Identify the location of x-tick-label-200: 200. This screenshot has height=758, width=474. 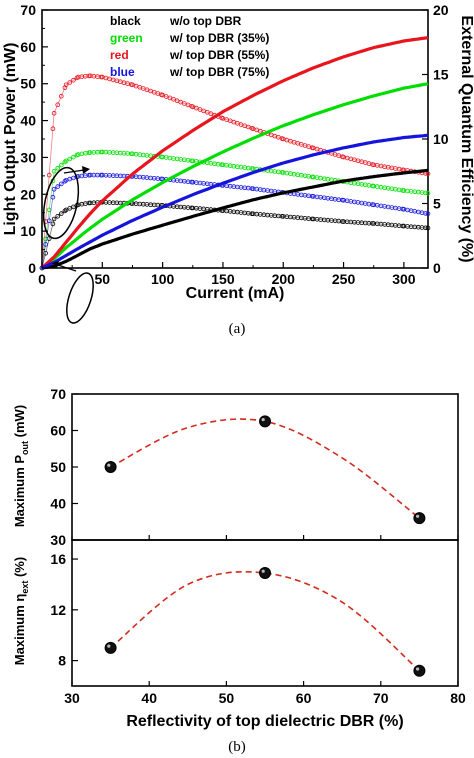
(284, 279).